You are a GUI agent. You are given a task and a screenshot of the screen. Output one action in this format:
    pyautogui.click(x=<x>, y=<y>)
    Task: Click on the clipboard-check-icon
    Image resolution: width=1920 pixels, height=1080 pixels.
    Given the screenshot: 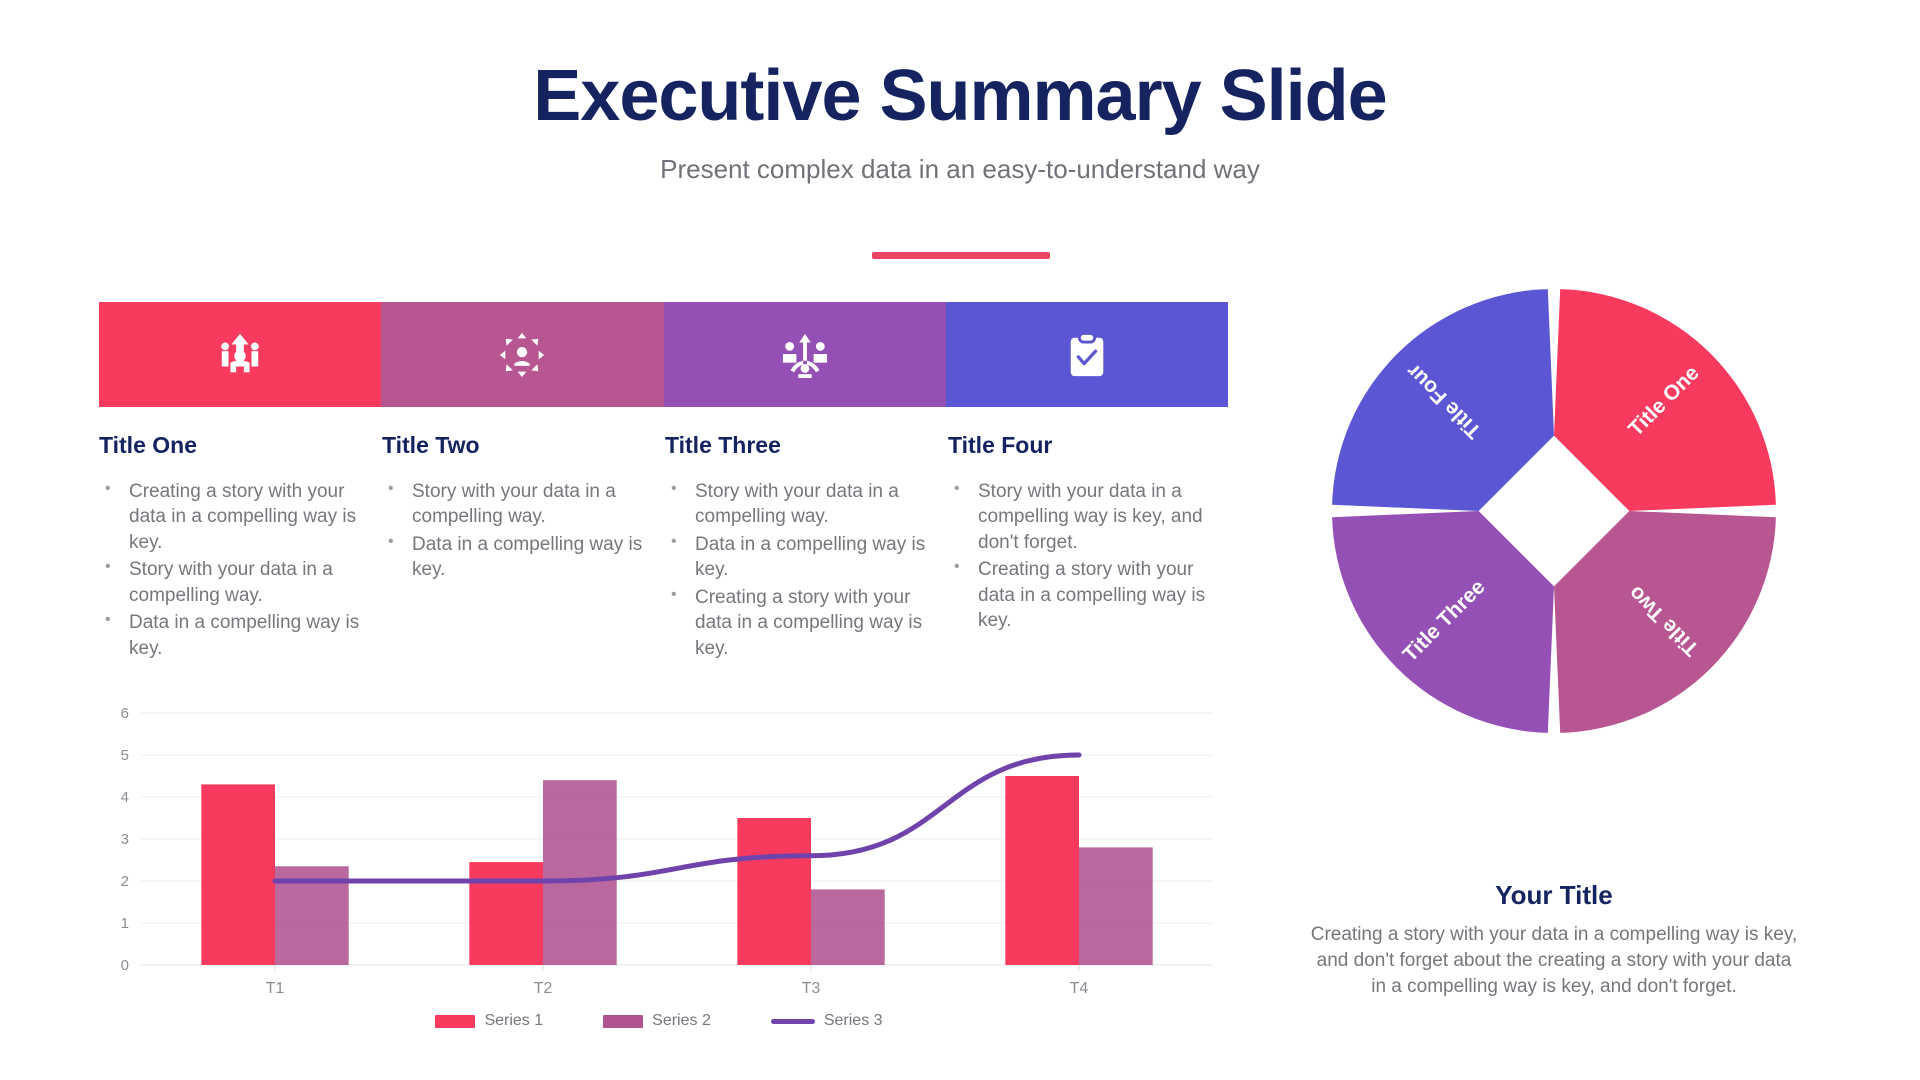 What is the action you would take?
    pyautogui.click(x=1087, y=354)
    